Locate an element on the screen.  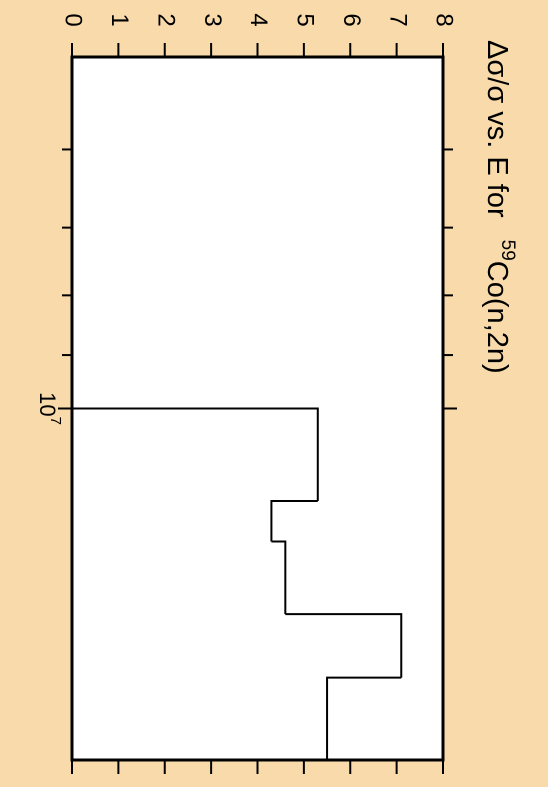
y-tick-label: 8 is located at coordinates (444, 19).